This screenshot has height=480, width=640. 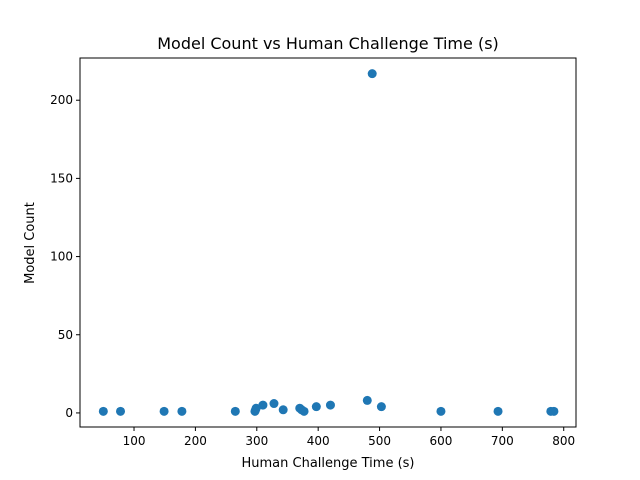 What do you see at coordinates (61, 178) in the screenshot?
I see `y-tick-label: 150` at bounding box center [61, 178].